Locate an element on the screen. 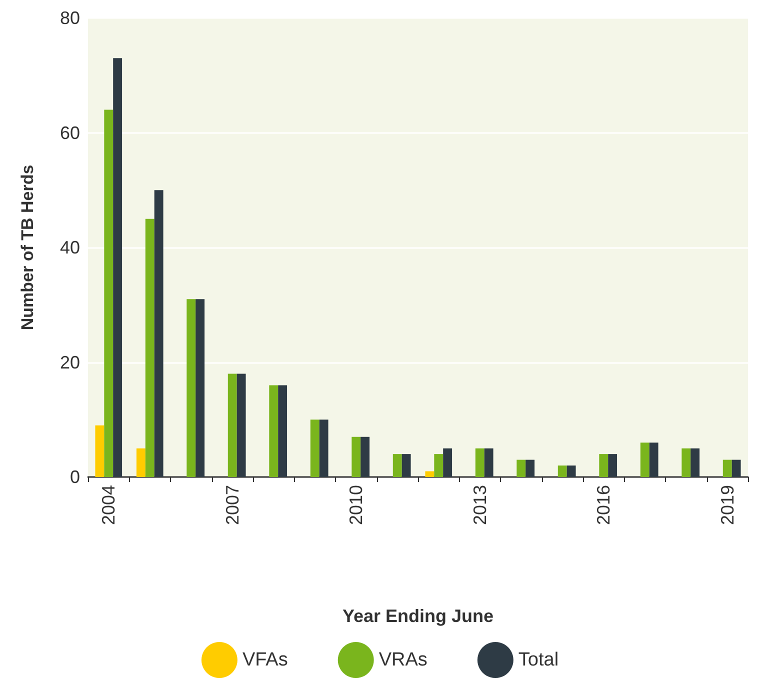 This screenshot has height=691, width=760. x-axis-title: Year Ending June is located at coordinates (418, 616).